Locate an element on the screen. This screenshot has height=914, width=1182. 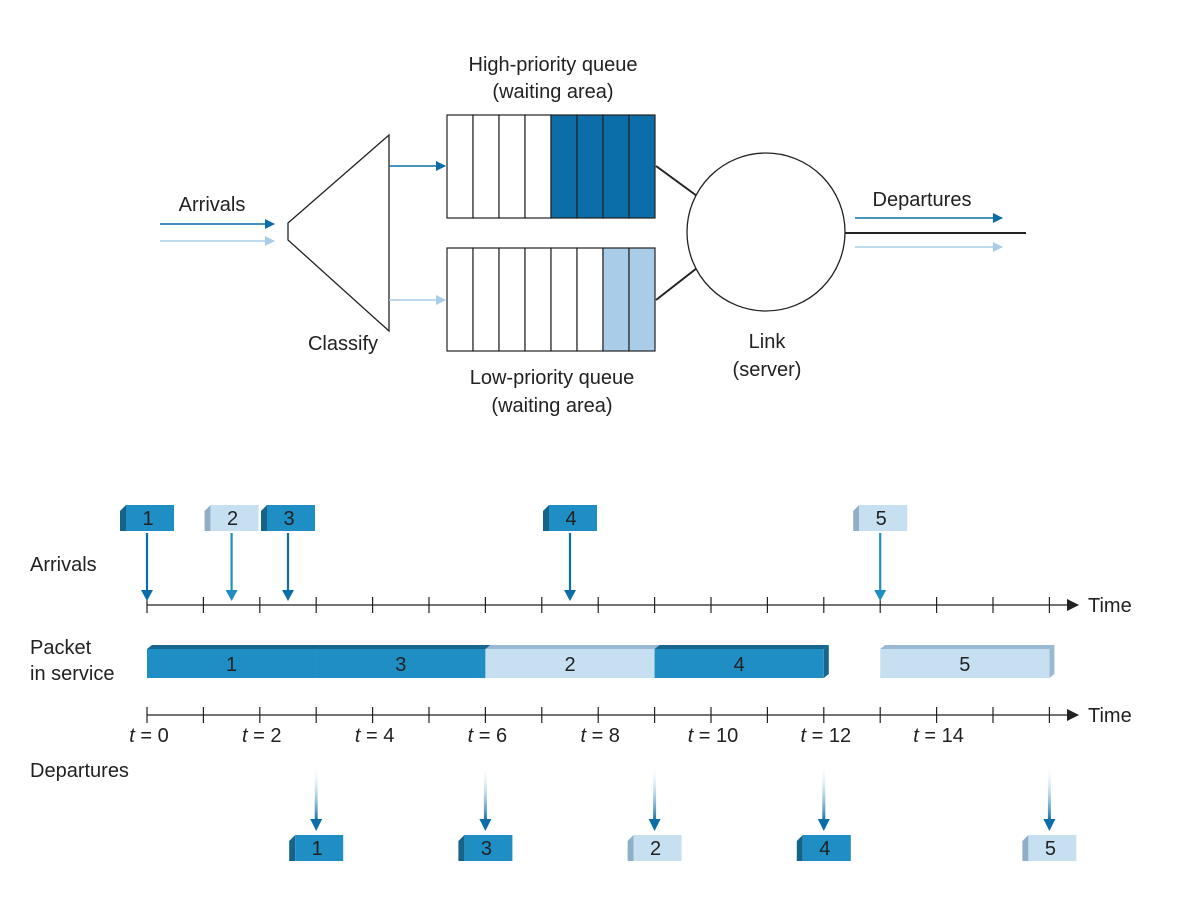
service-bar-label: 5 is located at coordinates (964, 665).